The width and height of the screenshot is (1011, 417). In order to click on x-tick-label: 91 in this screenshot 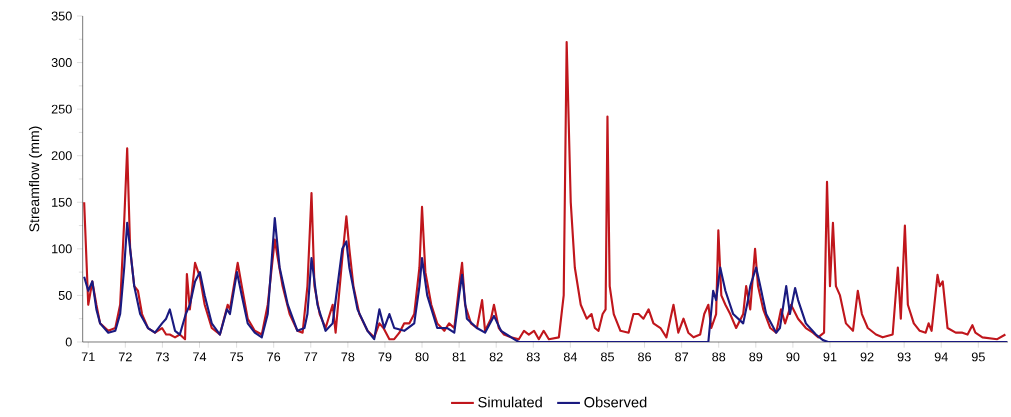, I will do `click(830, 357)`.